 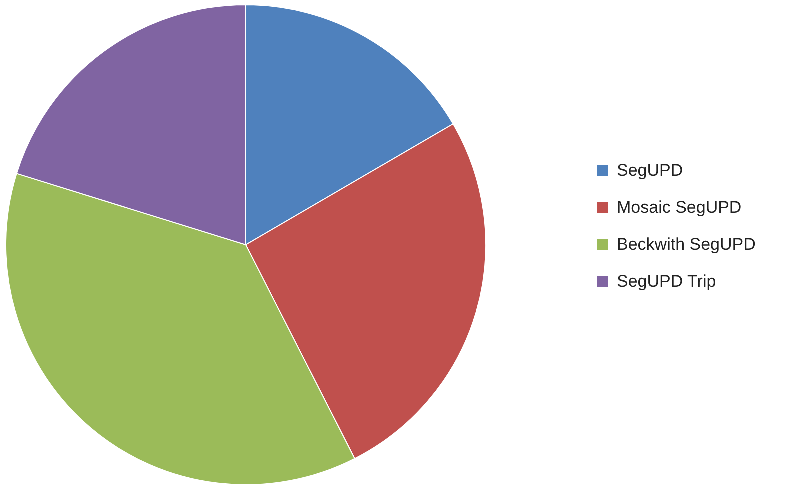 I want to click on legend-label: Beckwith SegUPD, so click(x=686, y=244).